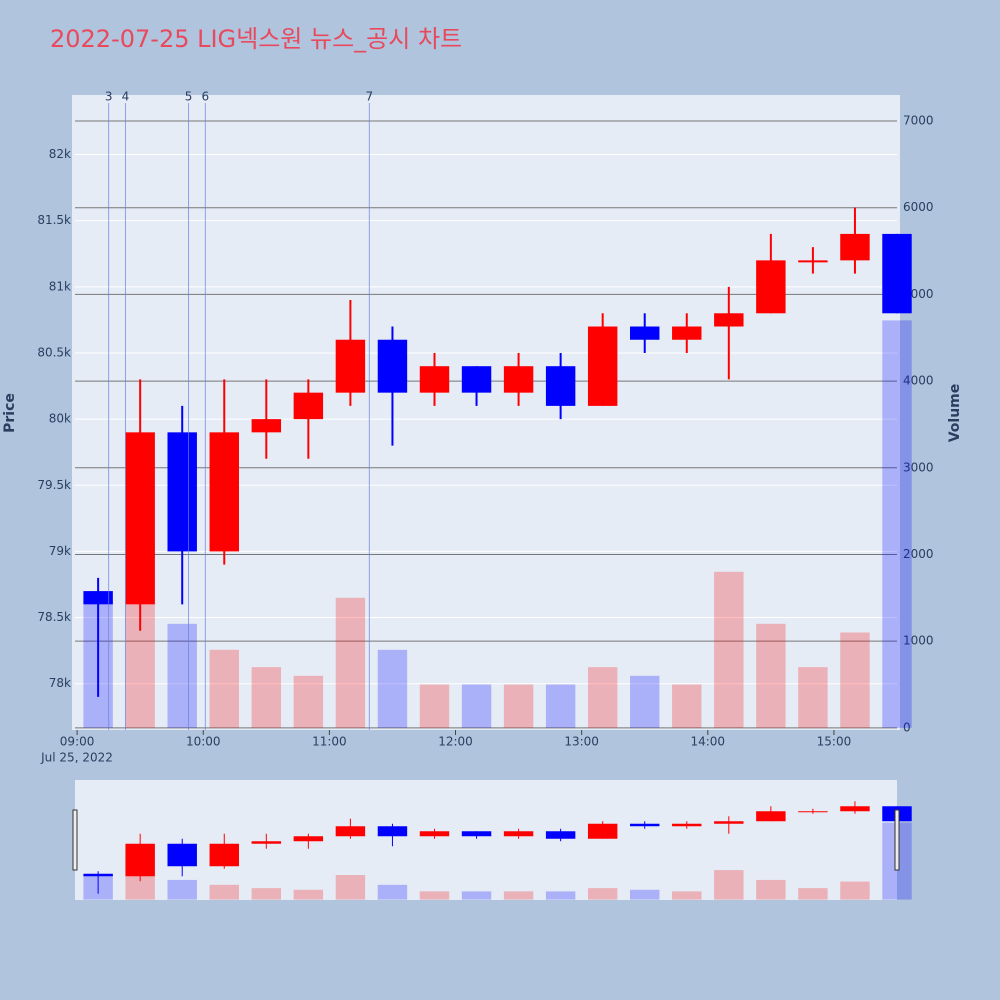 The height and width of the screenshot is (1000, 1000). What do you see at coordinates (455, 742) in the screenshot?
I see `x-tick-label: 12:00` at bounding box center [455, 742].